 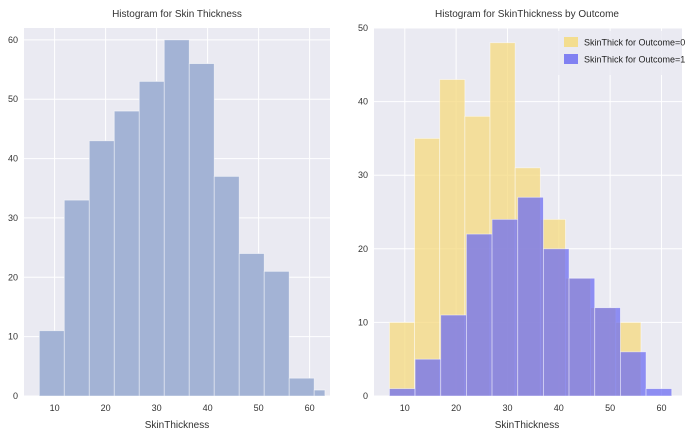 What do you see at coordinates (634, 43) in the screenshot?
I see `legend-label: SkinThick for Outcome=0` at bounding box center [634, 43].